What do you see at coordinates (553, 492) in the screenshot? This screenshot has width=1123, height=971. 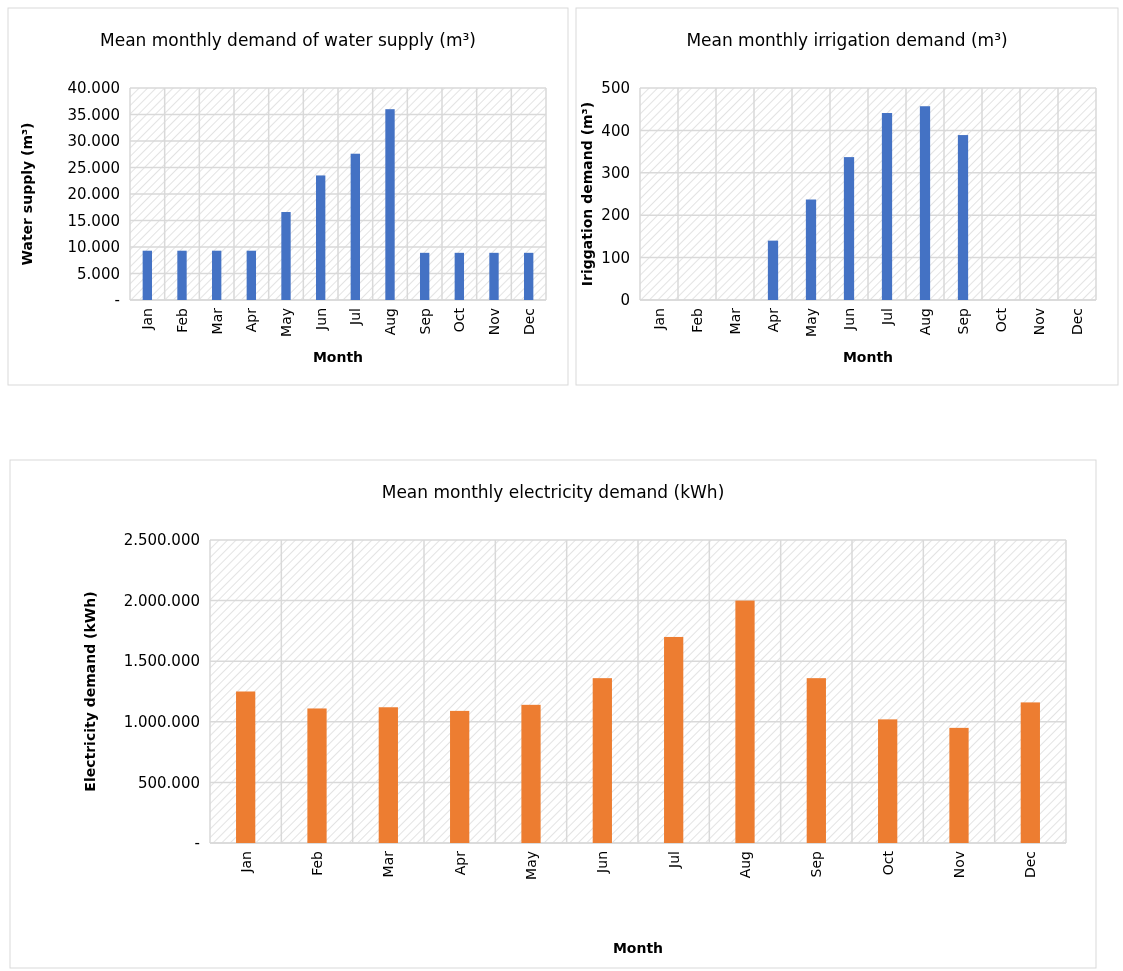 I see `chart-title: Mean monthly electricity demand (kWh)` at bounding box center [553, 492].